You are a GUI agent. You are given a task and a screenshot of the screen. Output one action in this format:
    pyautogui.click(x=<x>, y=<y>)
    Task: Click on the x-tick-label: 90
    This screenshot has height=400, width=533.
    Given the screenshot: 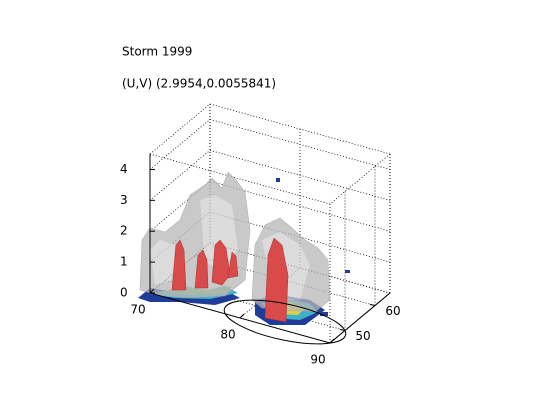 What is the action you would take?
    pyautogui.click(x=317, y=360)
    